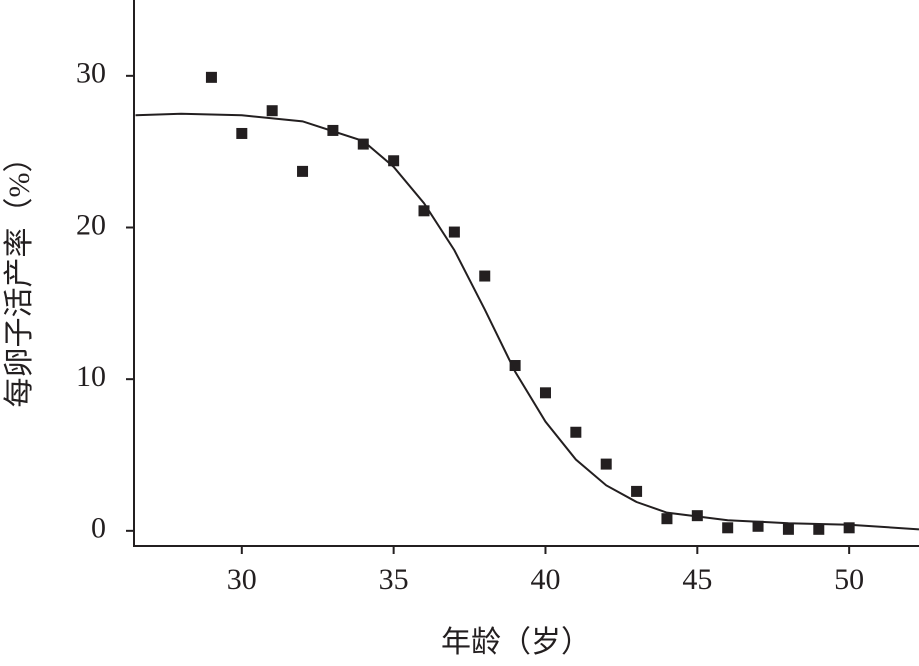 This screenshot has width=919, height=666. What do you see at coordinates (394, 579) in the screenshot?
I see `x-tick-label: 35` at bounding box center [394, 579].